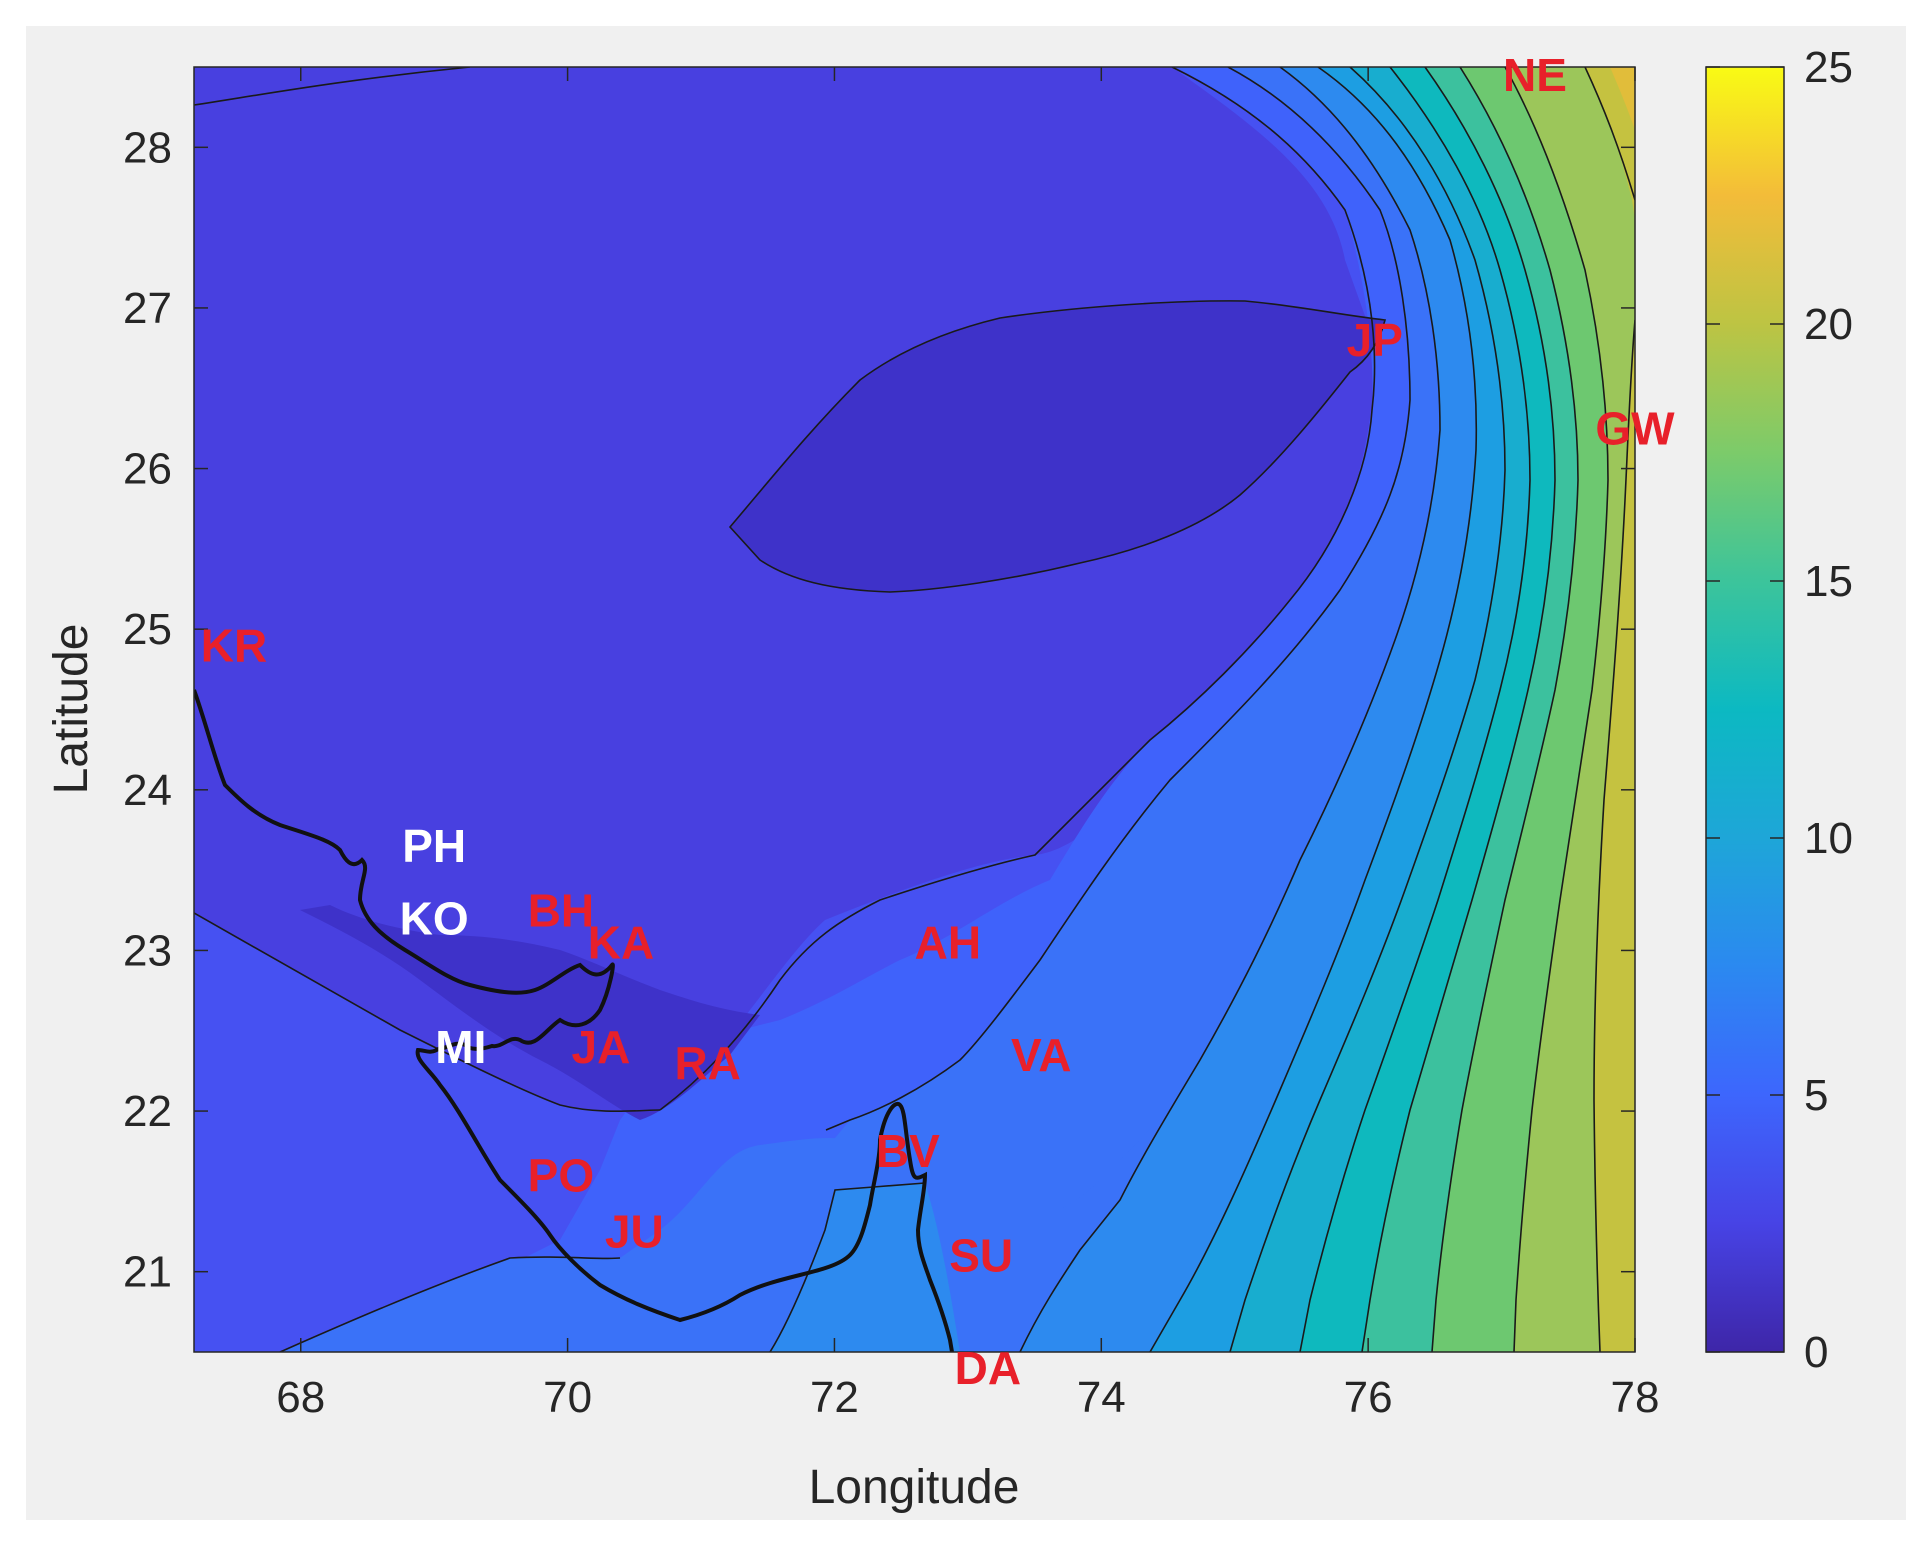  Describe the element at coordinates (634, 1232) in the screenshot. I see `site-label-ju: JU` at that location.